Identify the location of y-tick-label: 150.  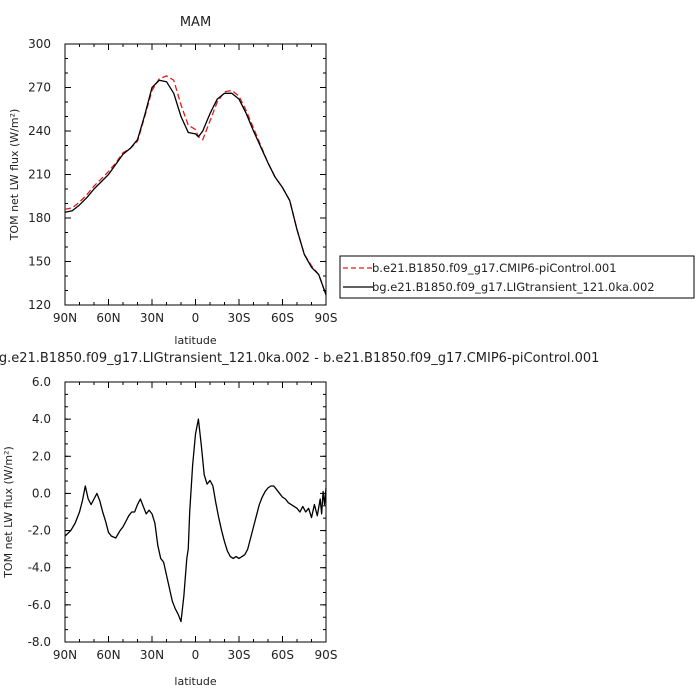
(39, 262).